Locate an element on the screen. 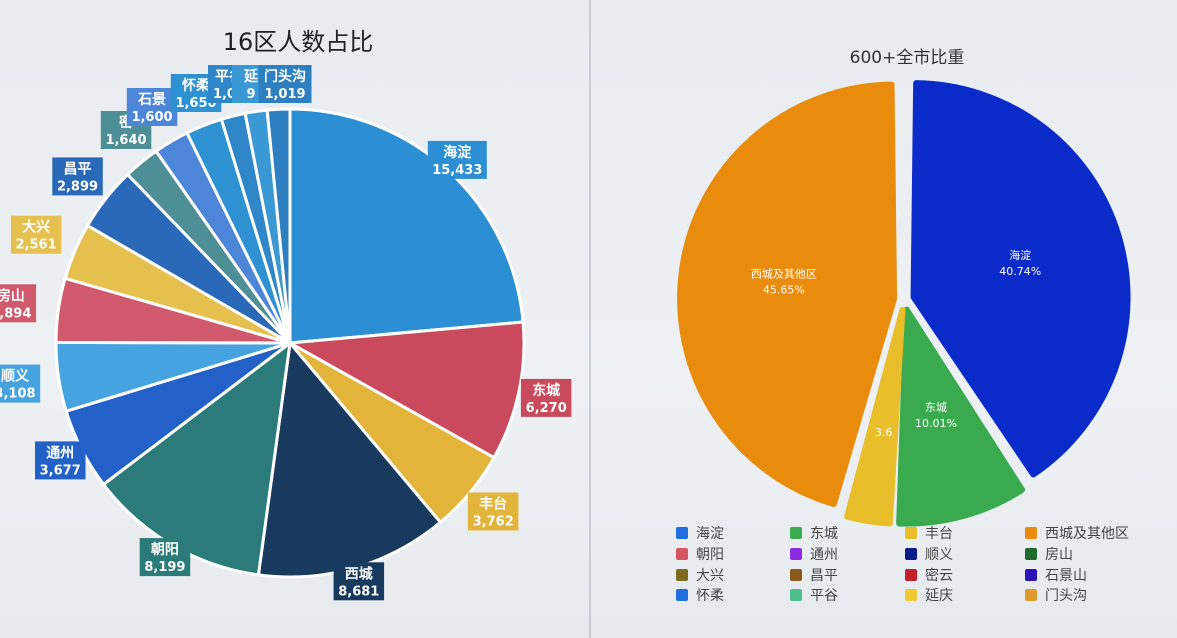 The image size is (1177, 638). legend-label: 房山 is located at coordinates (1059, 555).